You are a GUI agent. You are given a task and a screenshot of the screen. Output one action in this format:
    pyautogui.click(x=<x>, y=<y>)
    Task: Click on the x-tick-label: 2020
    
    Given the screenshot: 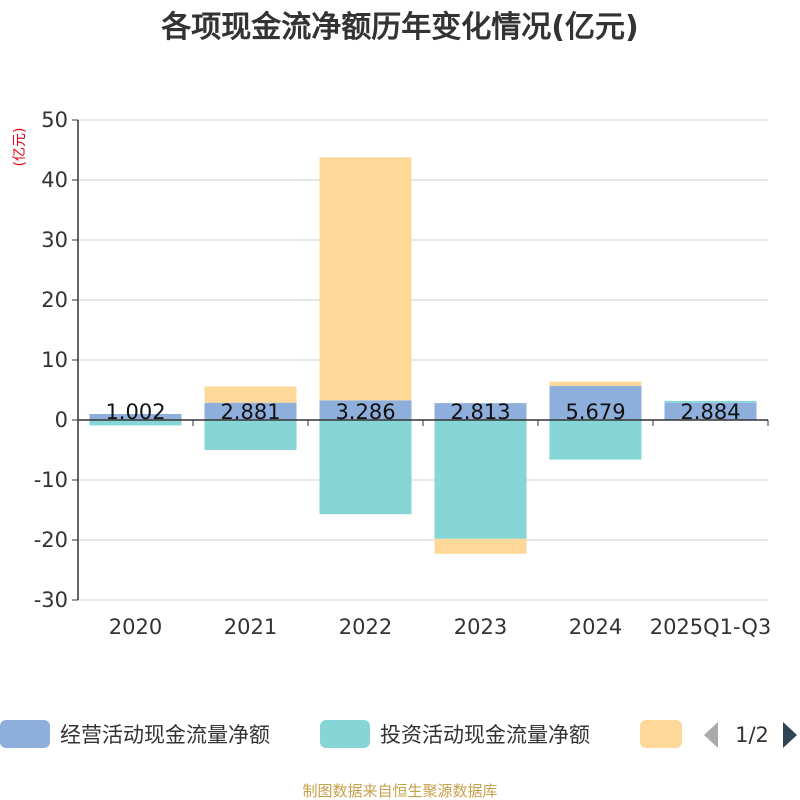 What is the action you would take?
    pyautogui.click(x=135, y=627)
    